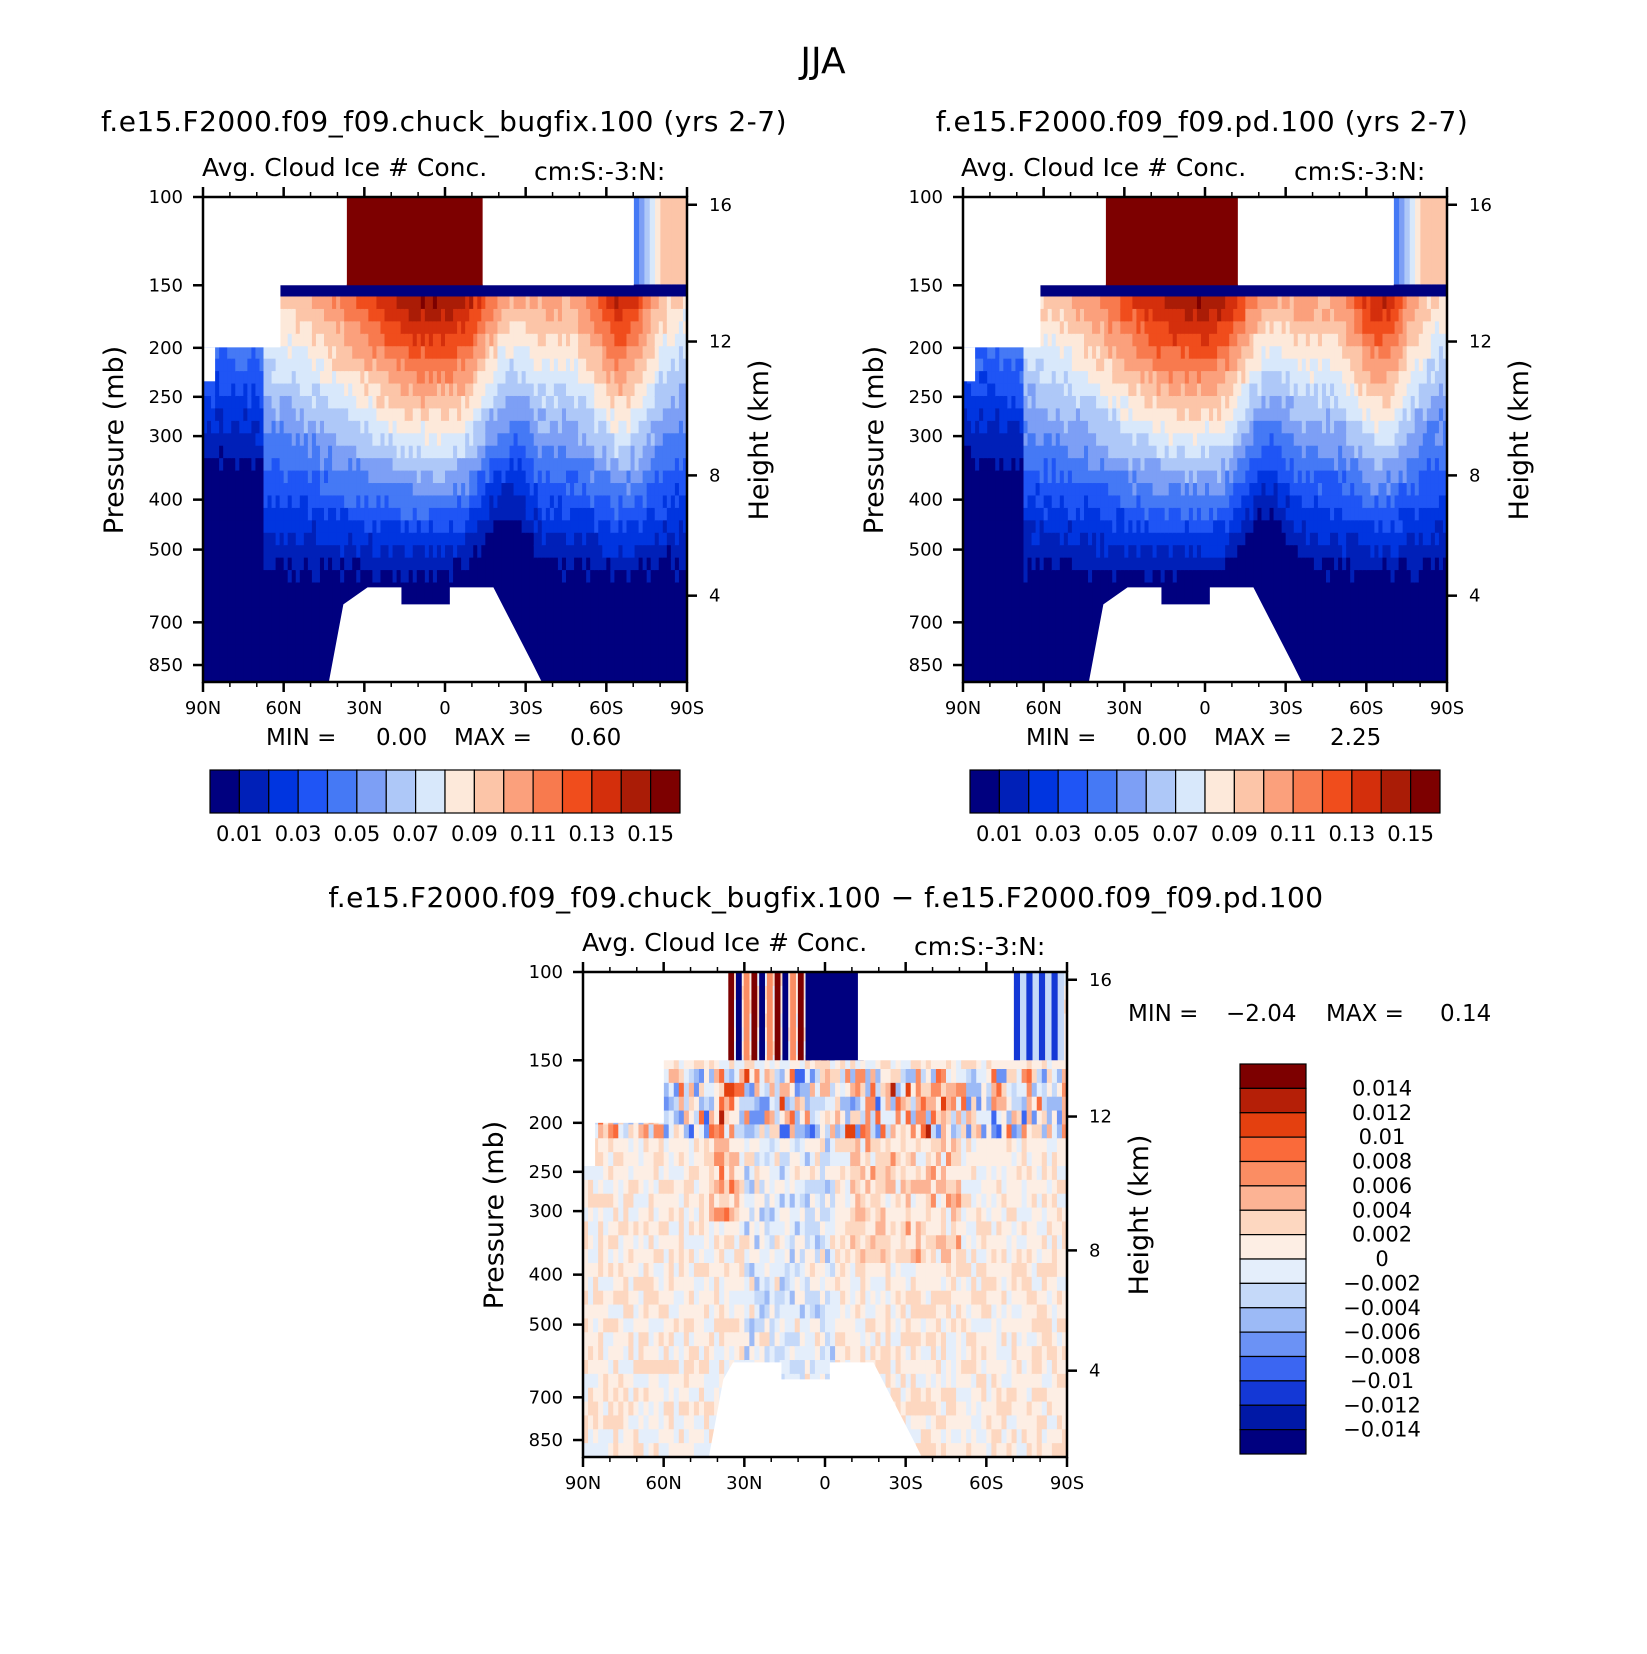  Describe the element at coordinates (166, 397) in the screenshot. I see `y-tick-label: 250` at that location.